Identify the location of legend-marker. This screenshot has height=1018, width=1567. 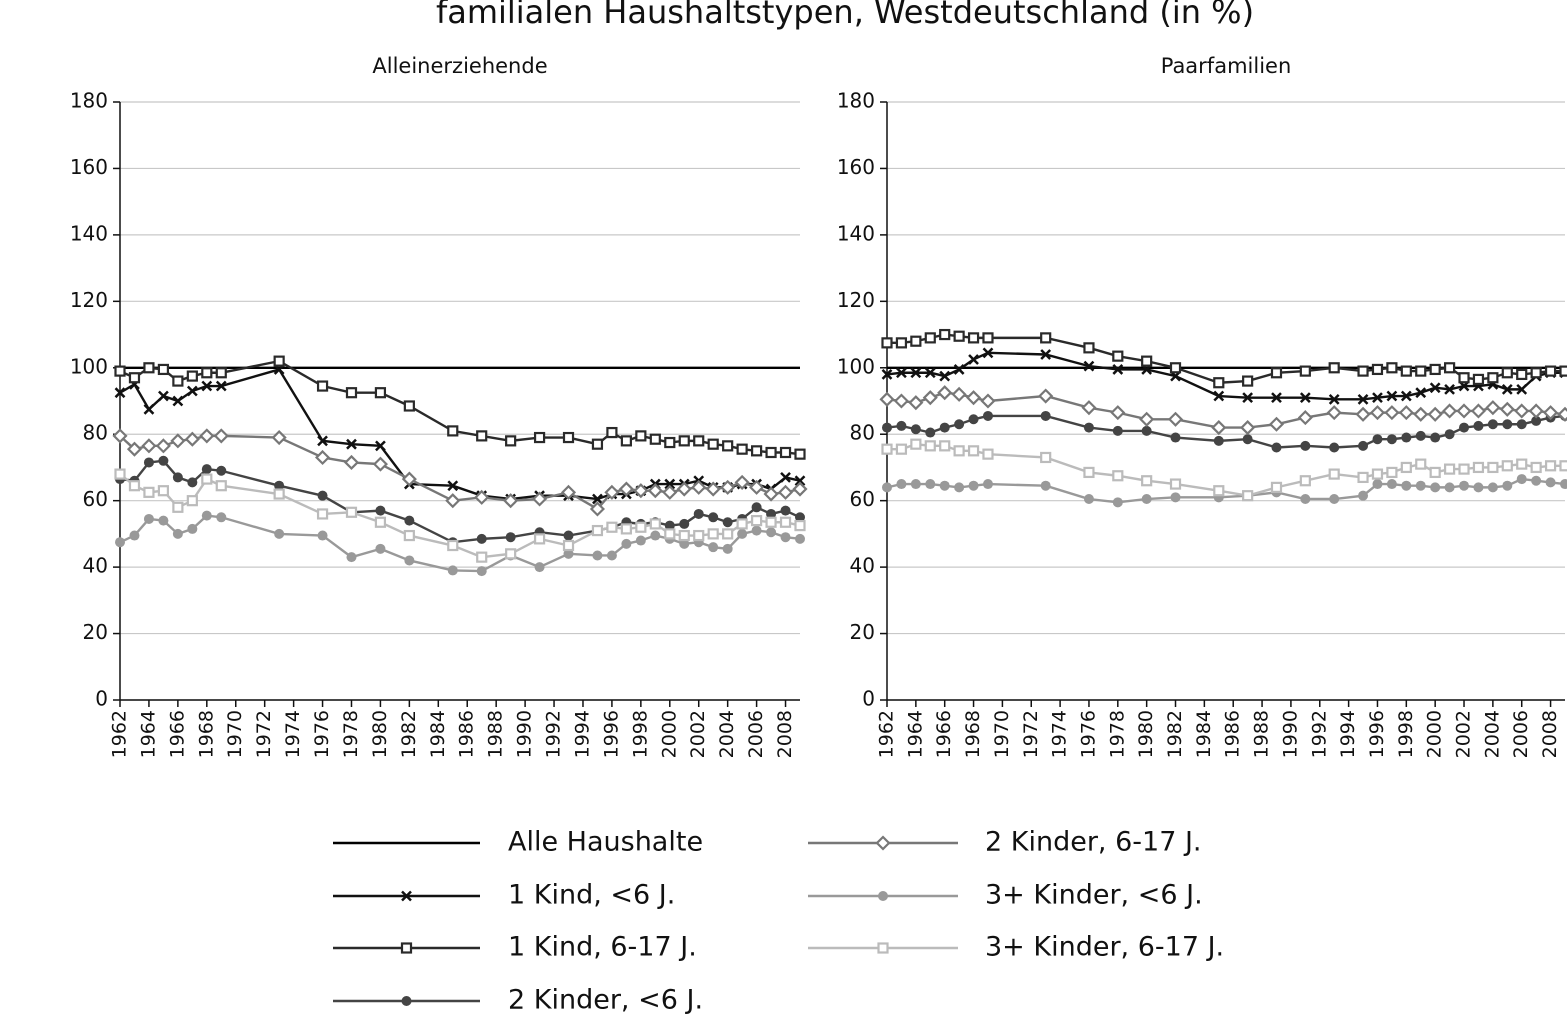
(406, 948).